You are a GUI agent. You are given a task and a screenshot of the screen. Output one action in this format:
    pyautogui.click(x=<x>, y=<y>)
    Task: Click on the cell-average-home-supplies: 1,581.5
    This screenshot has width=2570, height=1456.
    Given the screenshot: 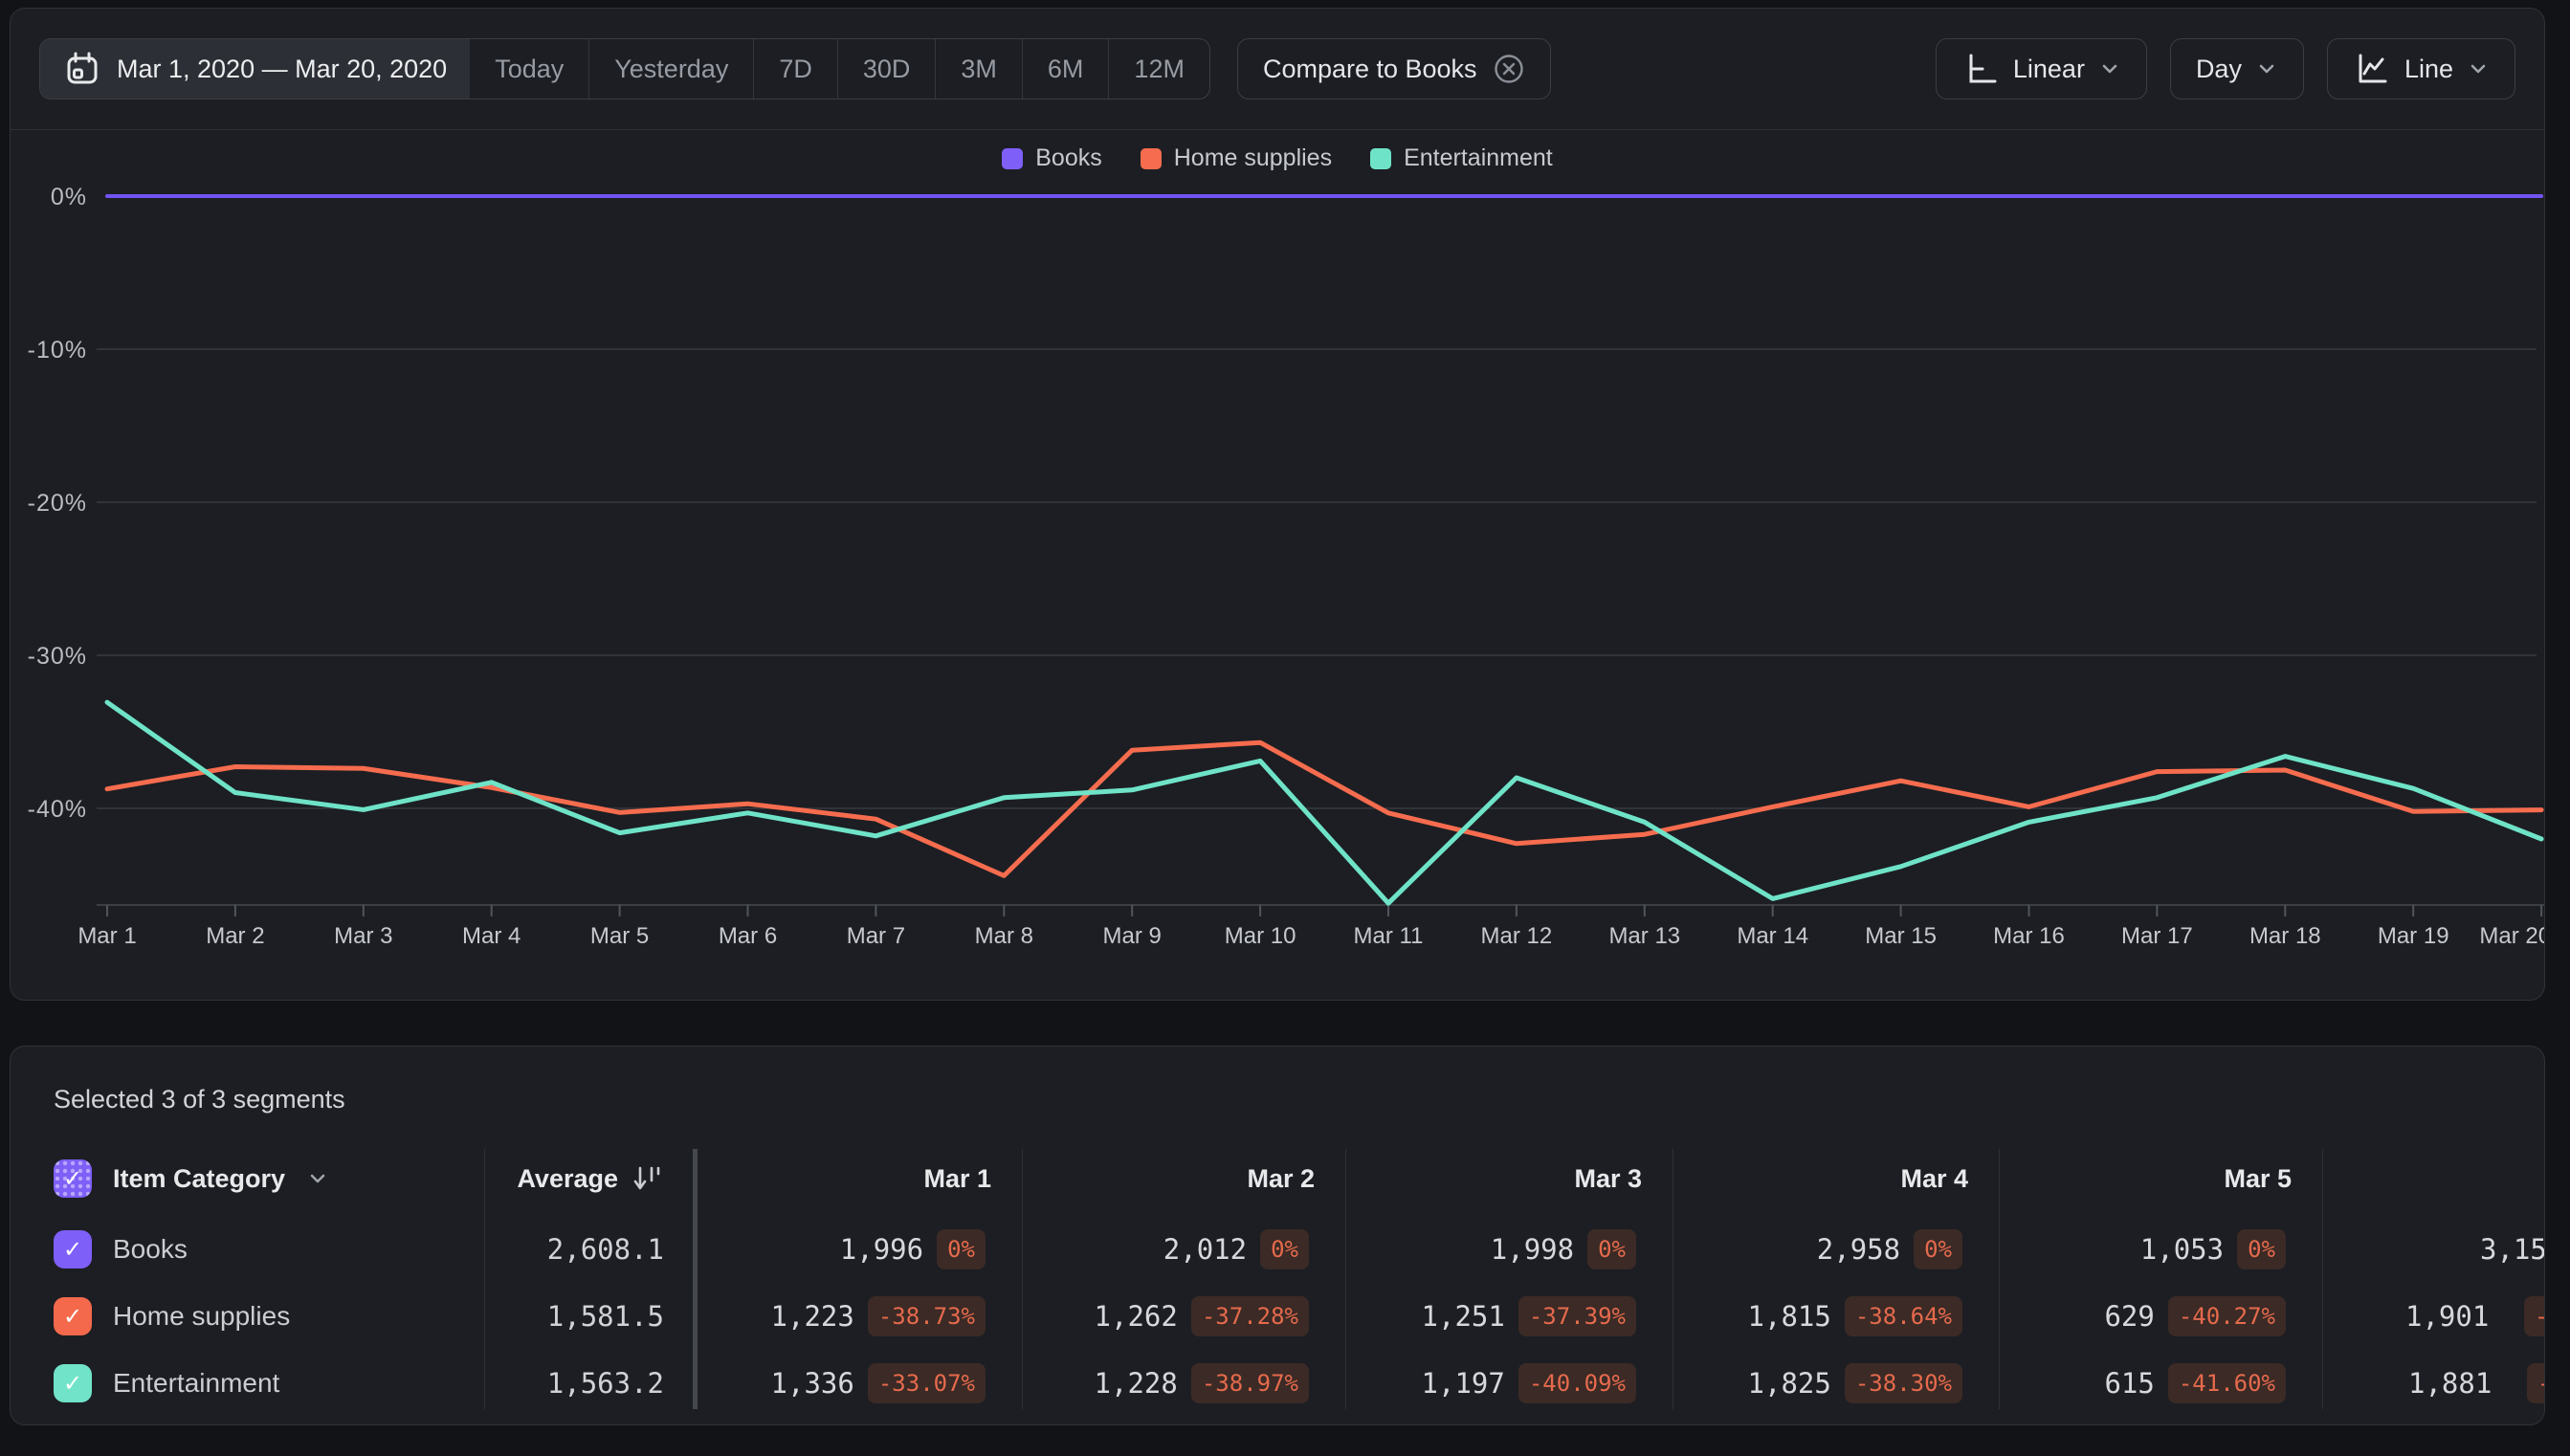 What is the action you would take?
    pyautogui.click(x=605, y=1317)
    